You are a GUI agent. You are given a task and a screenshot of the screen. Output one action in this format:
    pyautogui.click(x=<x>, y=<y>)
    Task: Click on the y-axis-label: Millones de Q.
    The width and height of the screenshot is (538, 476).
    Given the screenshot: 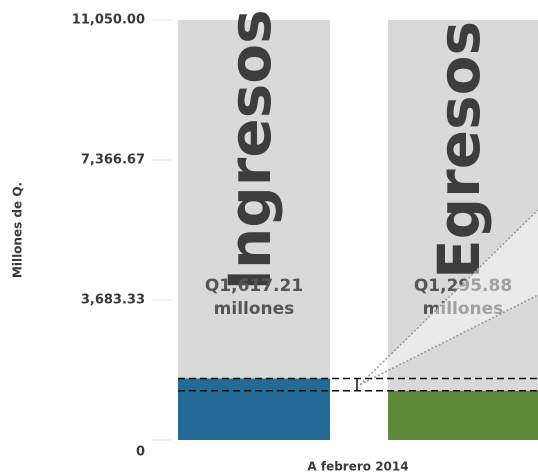 What is the action you would take?
    pyautogui.click(x=18, y=230)
    